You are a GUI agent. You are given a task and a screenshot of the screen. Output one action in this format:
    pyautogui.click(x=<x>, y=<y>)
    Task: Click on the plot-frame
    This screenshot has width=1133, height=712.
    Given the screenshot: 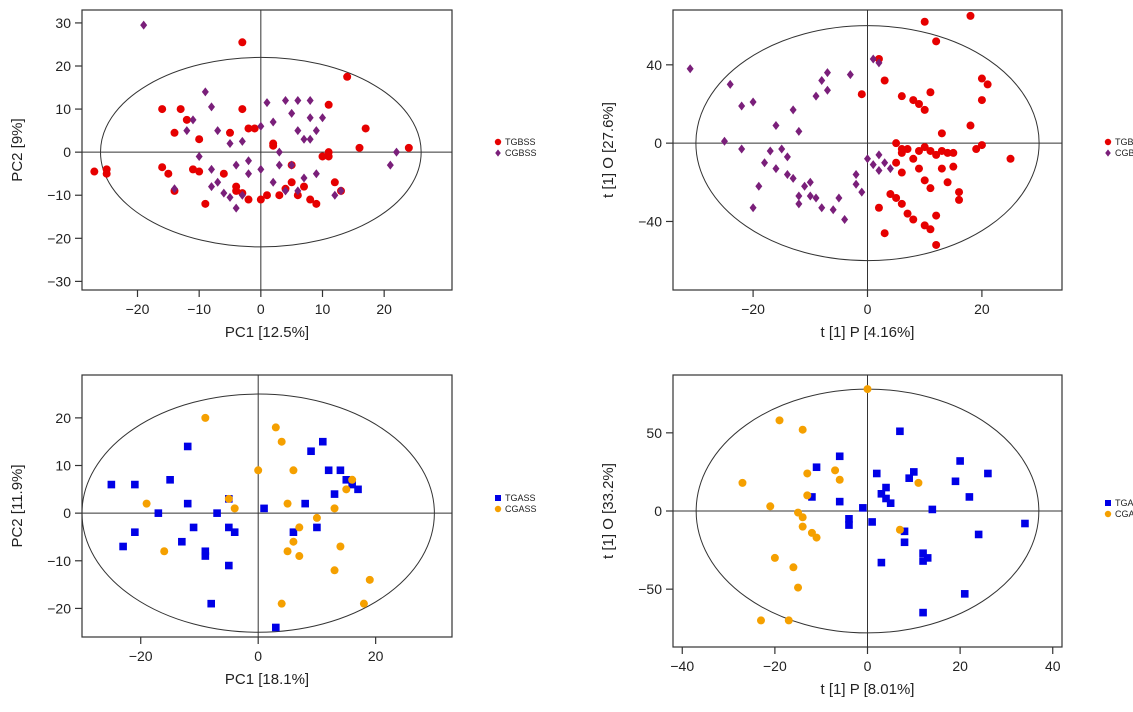 What is the action you would take?
    pyautogui.click(x=267, y=150)
    